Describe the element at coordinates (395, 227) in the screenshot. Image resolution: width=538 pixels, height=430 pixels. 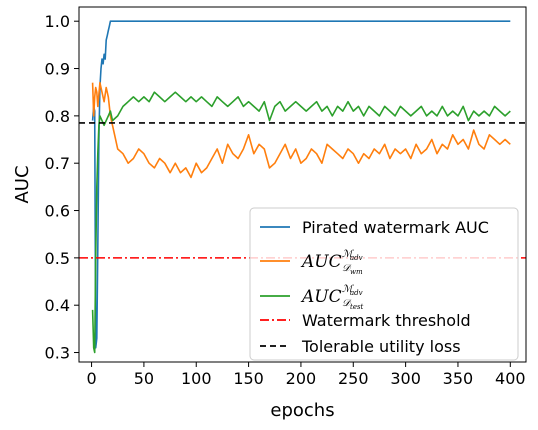
I see `legend-label-pirated: Pirated watermark AUC` at that location.